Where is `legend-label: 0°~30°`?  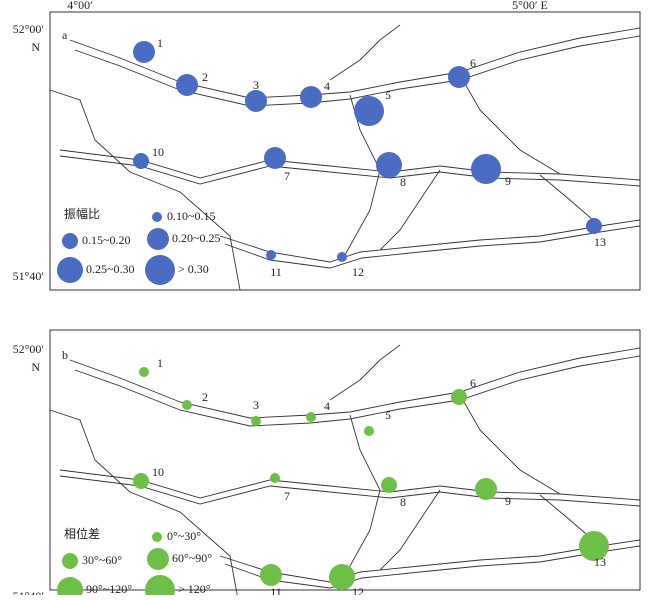
legend-label: 0°~30° is located at coordinates (184, 536).